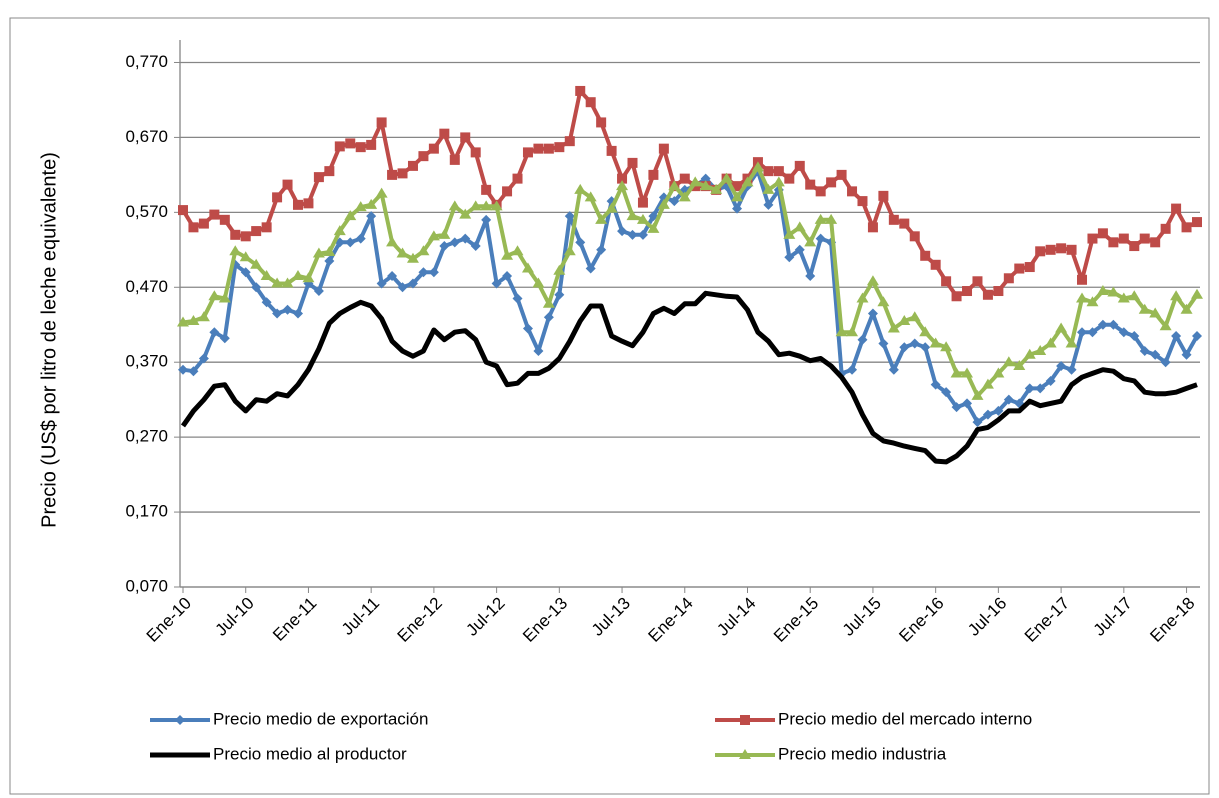 The width and height of the screenshot is (1219, 798). Describe the element at coordinates (905, 718) in the screenshot. I see `legend-label: Precio medio del mercado interno` at that location.